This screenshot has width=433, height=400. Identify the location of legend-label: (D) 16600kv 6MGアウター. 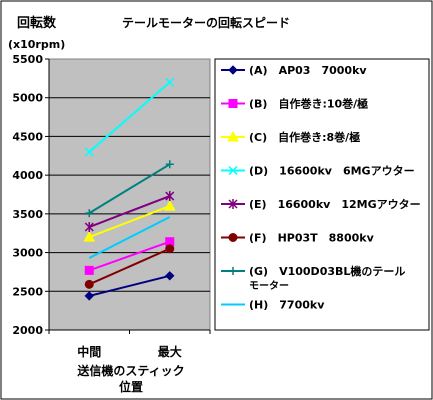
(332, 171).